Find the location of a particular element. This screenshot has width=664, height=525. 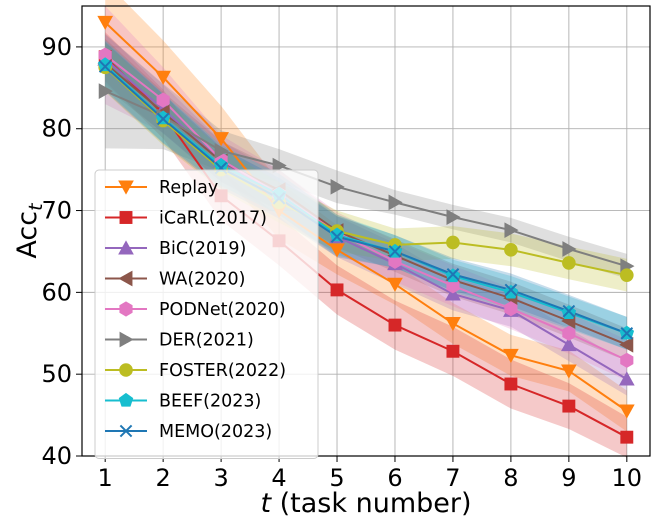

x-tick-label: 9 is located at coordinates (568, 478).